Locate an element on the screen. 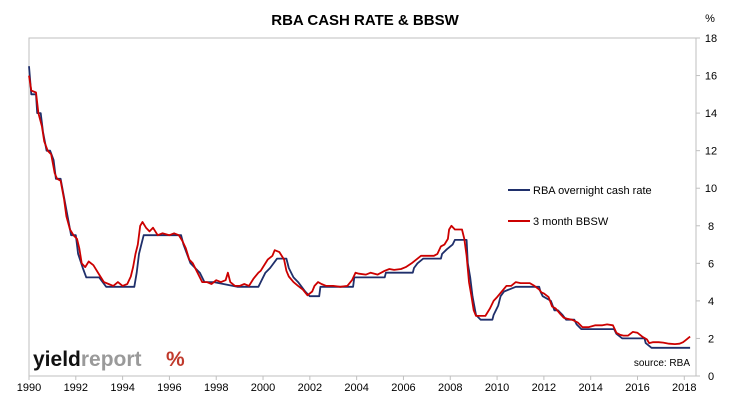 The width and height of the screenshot is (730, 400). source-note: source: RBA is located at coordinates (662, 363).